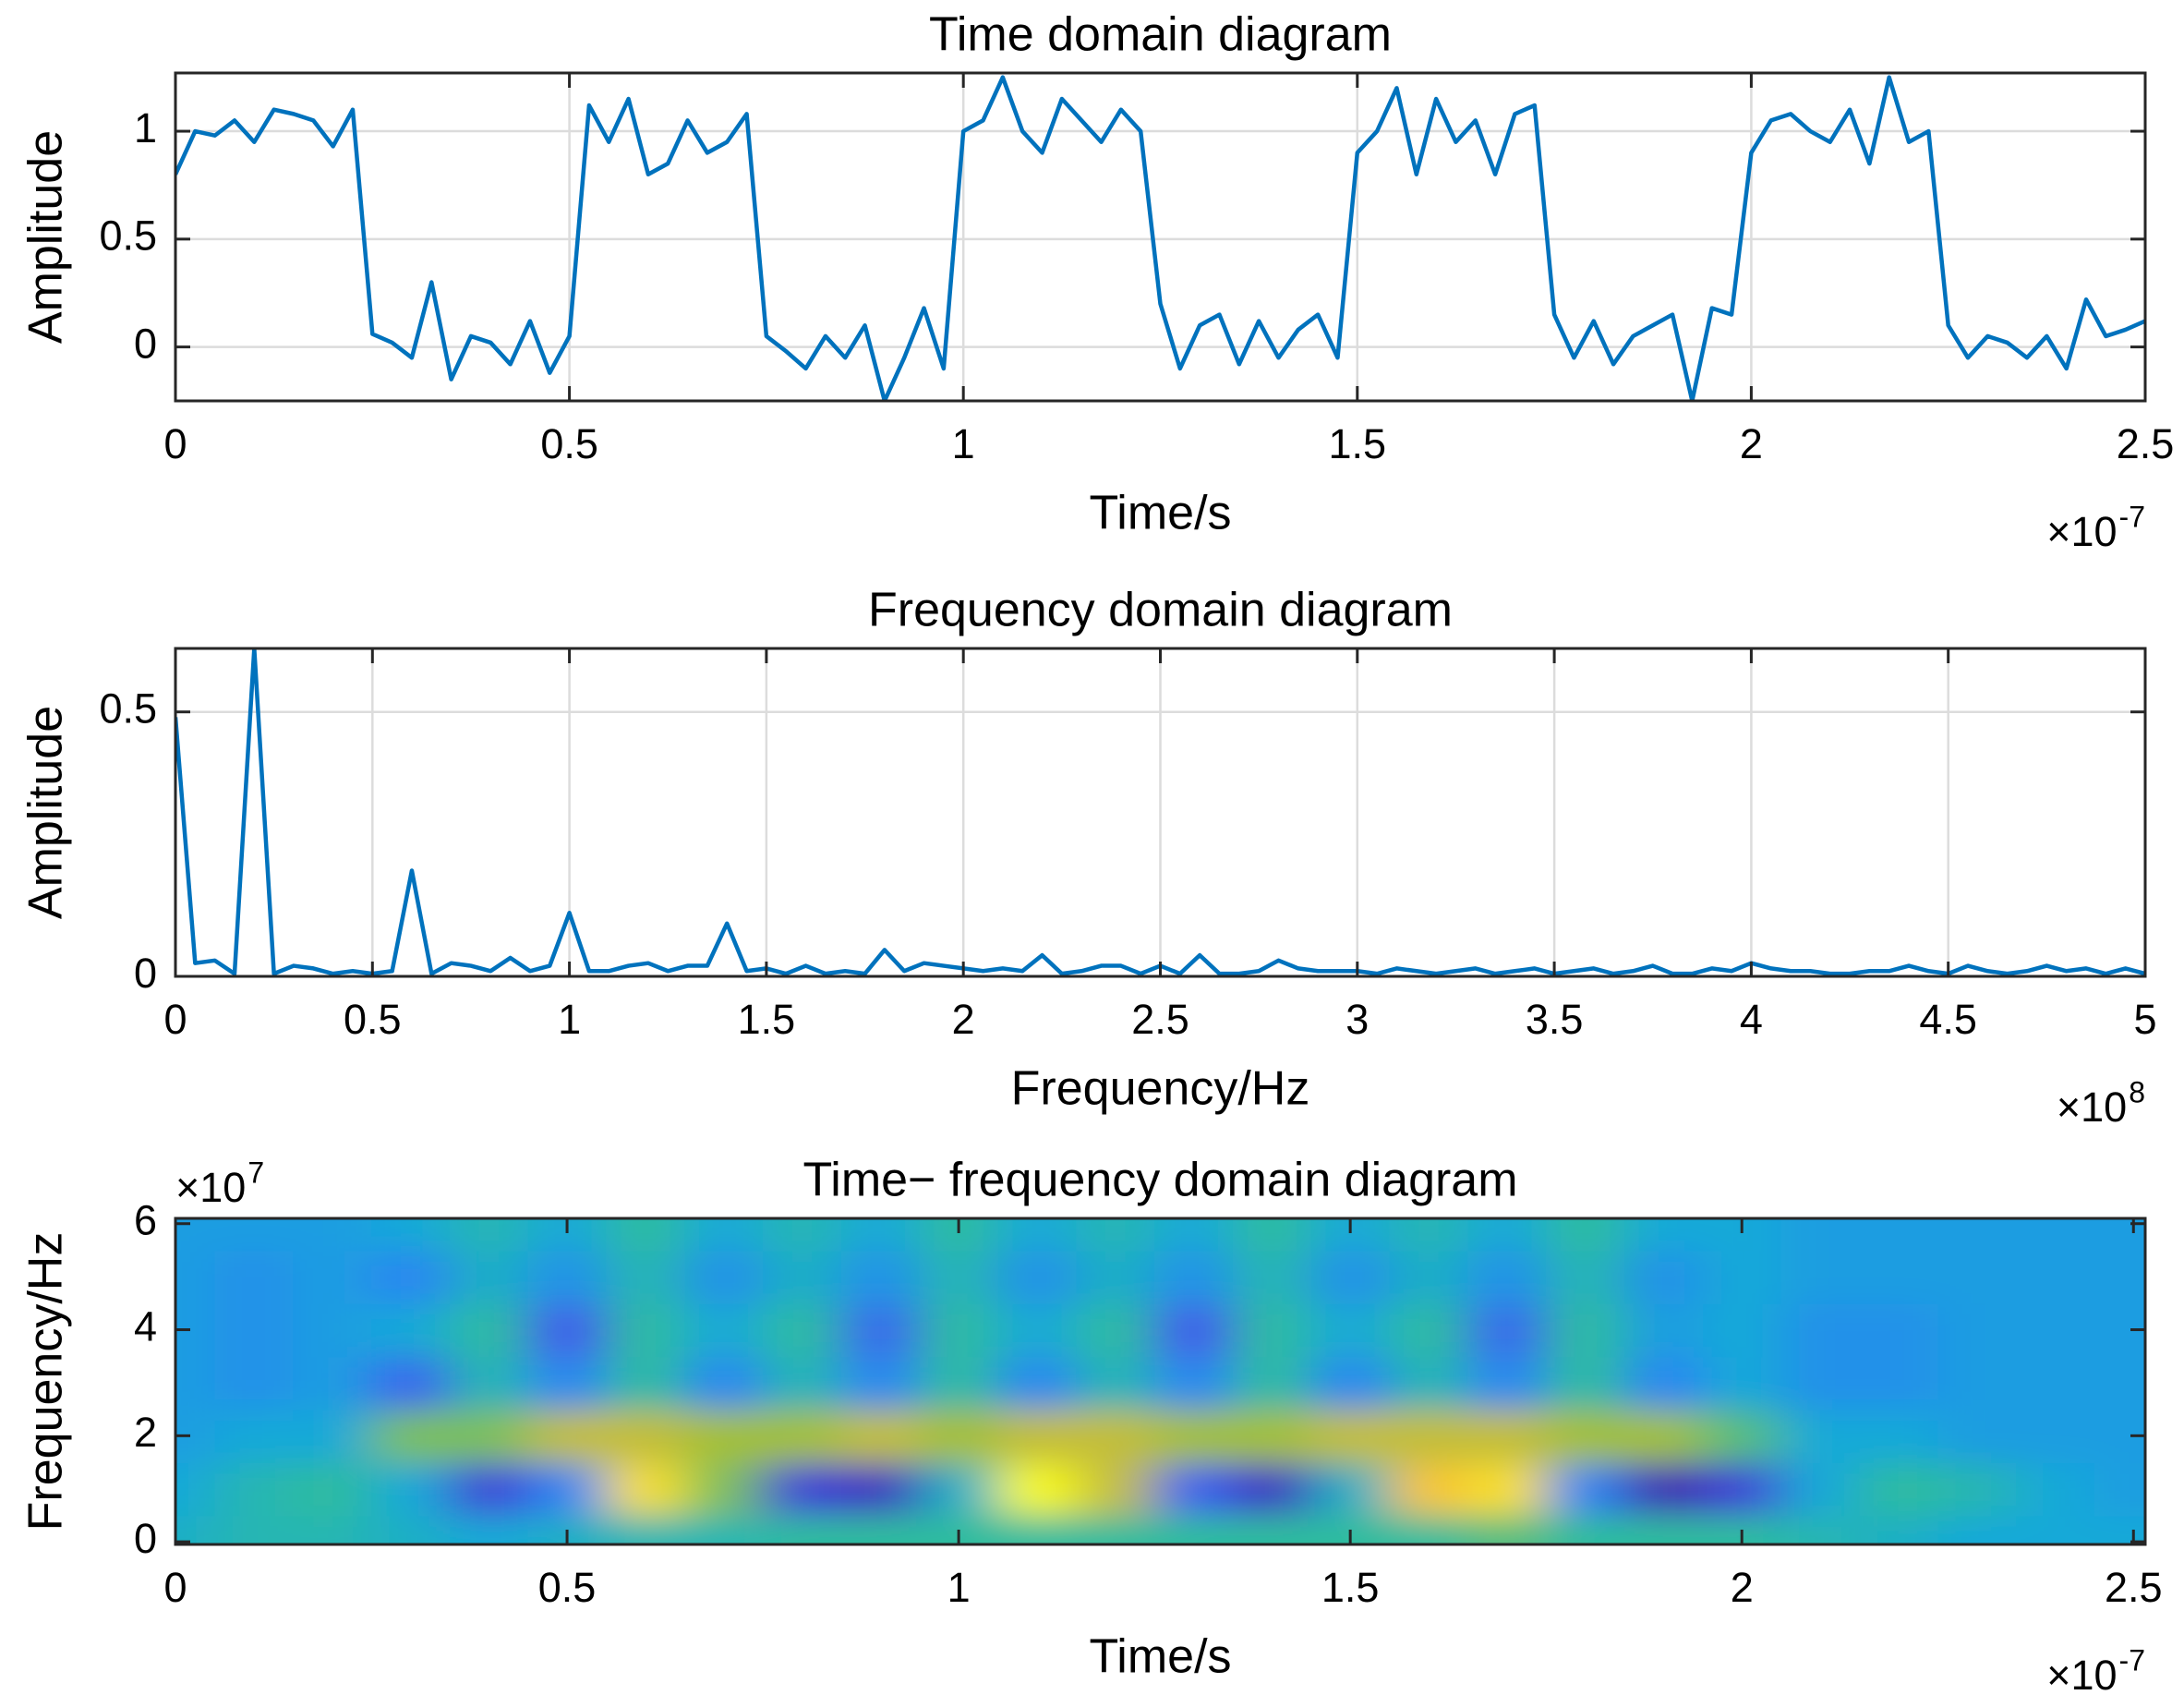 This screenshot has height=1707, width=2184. I want to click on y-multiplier: ×10, so click(210, 1187).